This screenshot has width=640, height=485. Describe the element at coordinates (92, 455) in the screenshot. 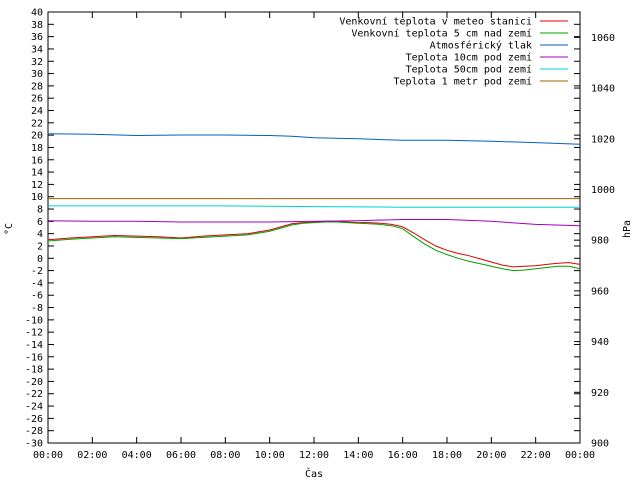

I see `x-tick-label: 02:00` at that location.